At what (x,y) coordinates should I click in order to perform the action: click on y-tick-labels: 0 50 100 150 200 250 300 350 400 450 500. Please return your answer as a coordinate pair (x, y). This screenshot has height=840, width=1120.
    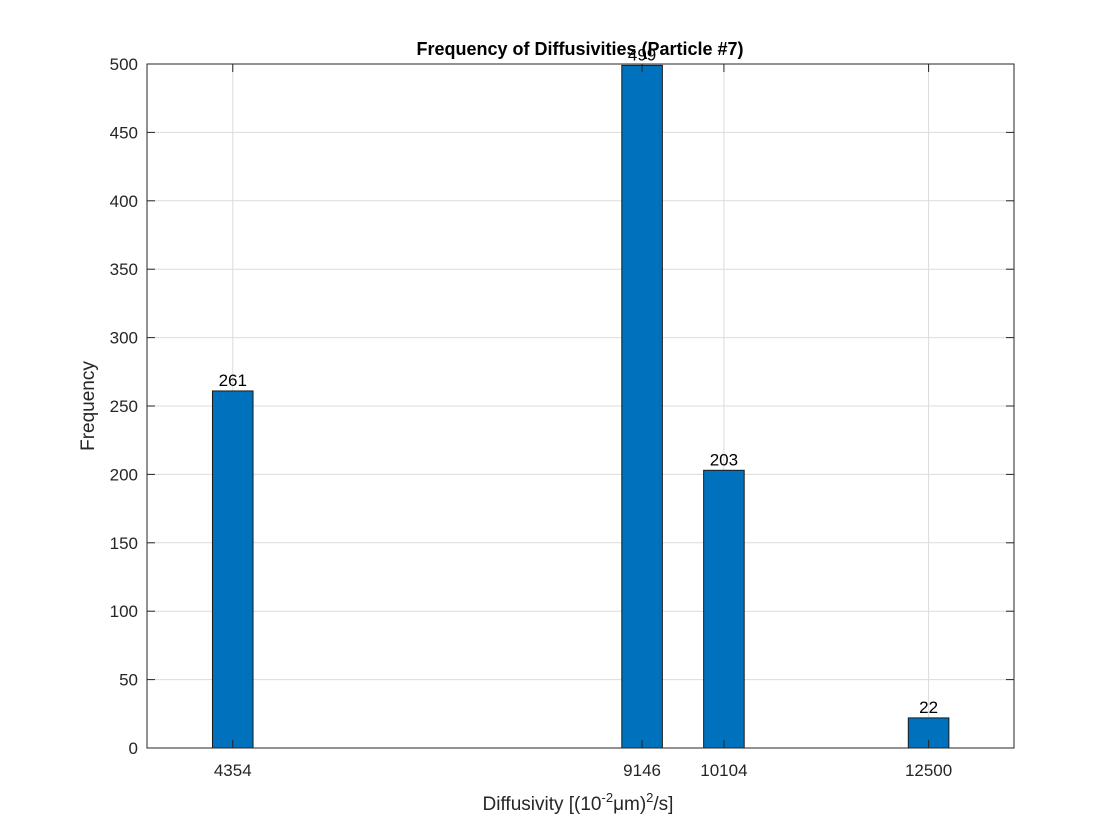
    Looking at the image, I should click on (124, 406).